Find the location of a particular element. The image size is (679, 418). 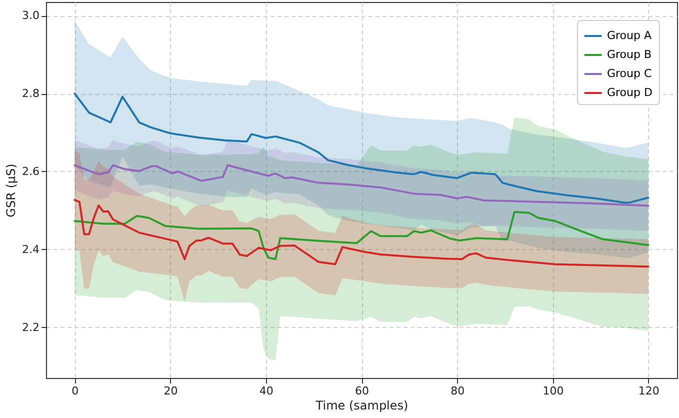

x-tick-label: 80 is located at coordinates (457, 391).